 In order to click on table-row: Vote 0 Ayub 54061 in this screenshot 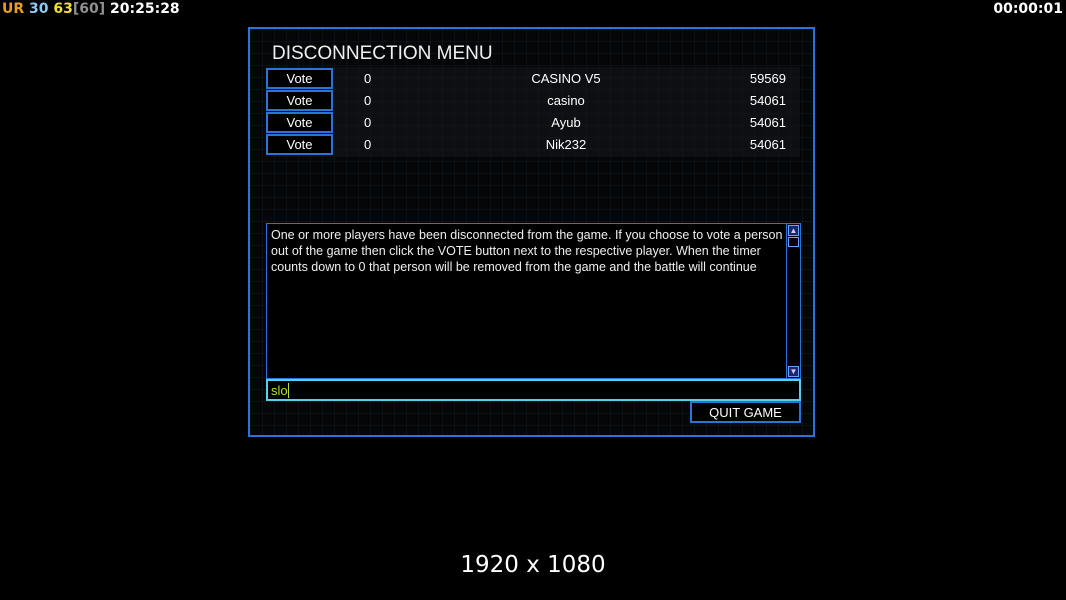, I will do `click(533, 122)`.